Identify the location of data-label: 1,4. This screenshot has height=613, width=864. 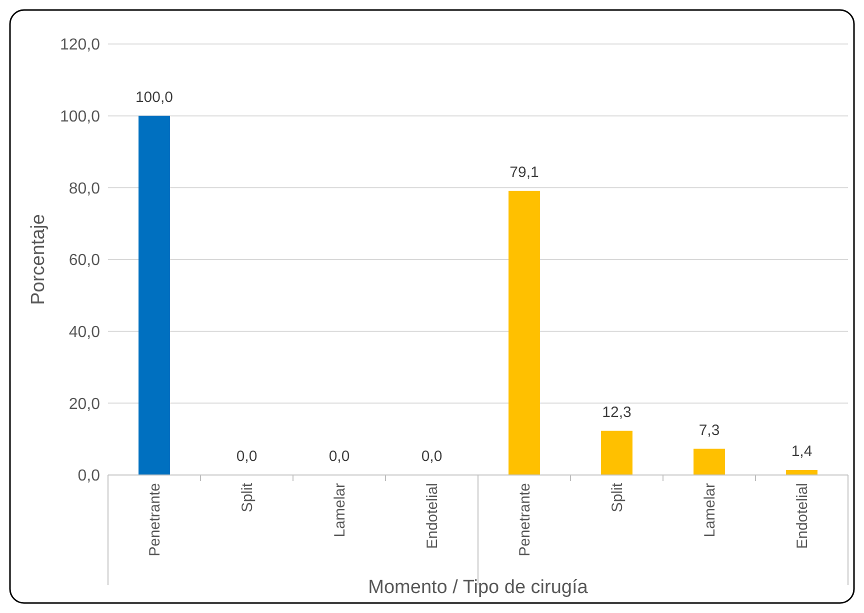
(801, 451).